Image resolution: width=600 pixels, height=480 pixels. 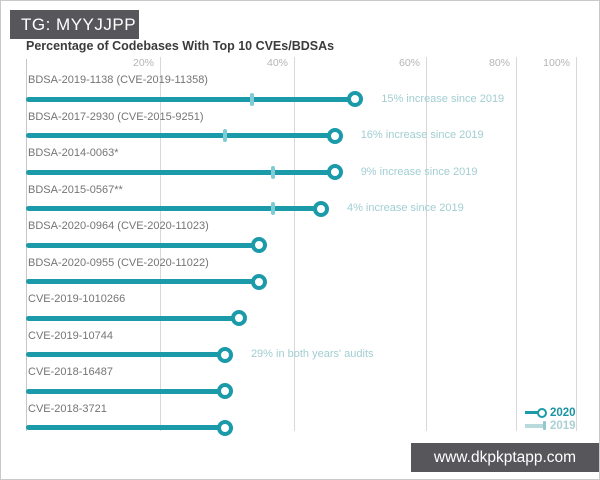 I want to click on axis-tick-label: 100%, so click(x=556, y=63).